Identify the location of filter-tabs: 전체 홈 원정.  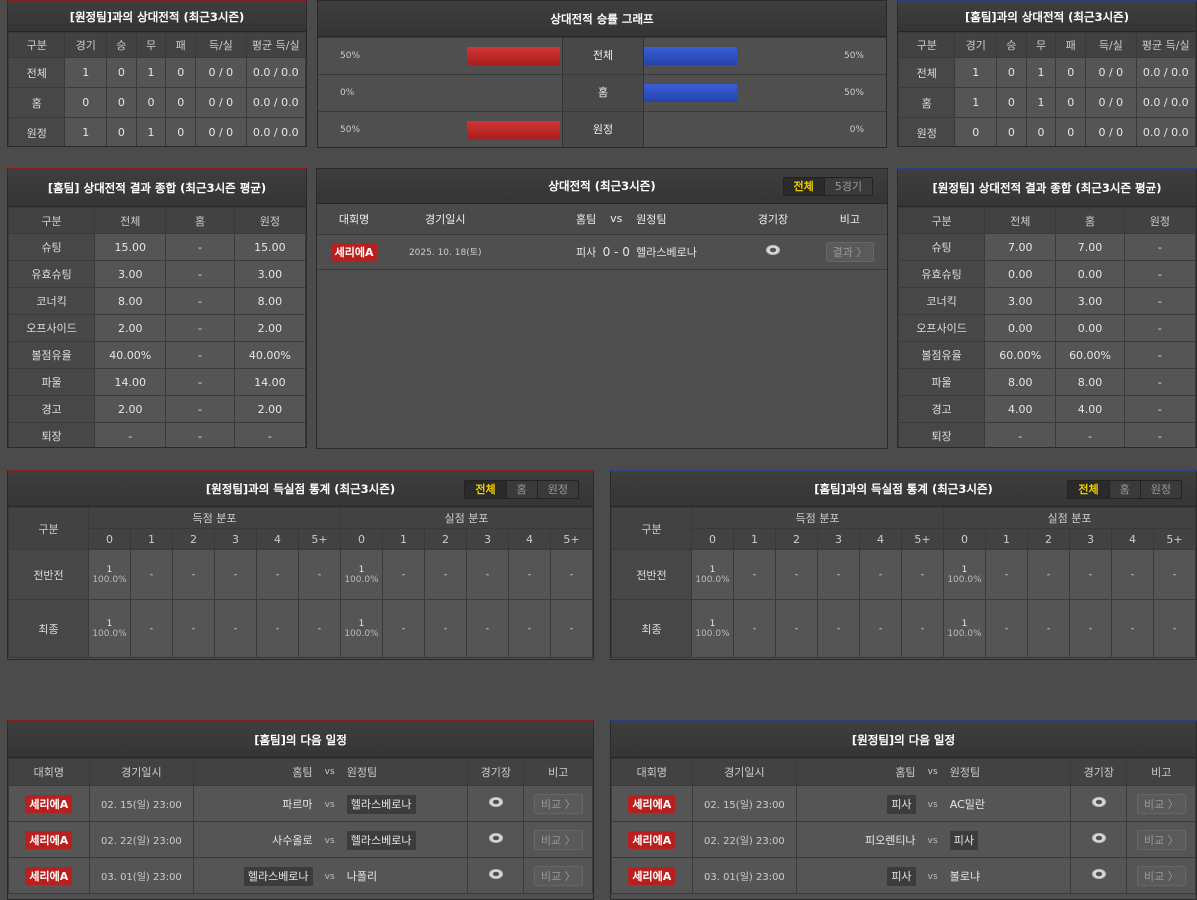
(1124, 489).